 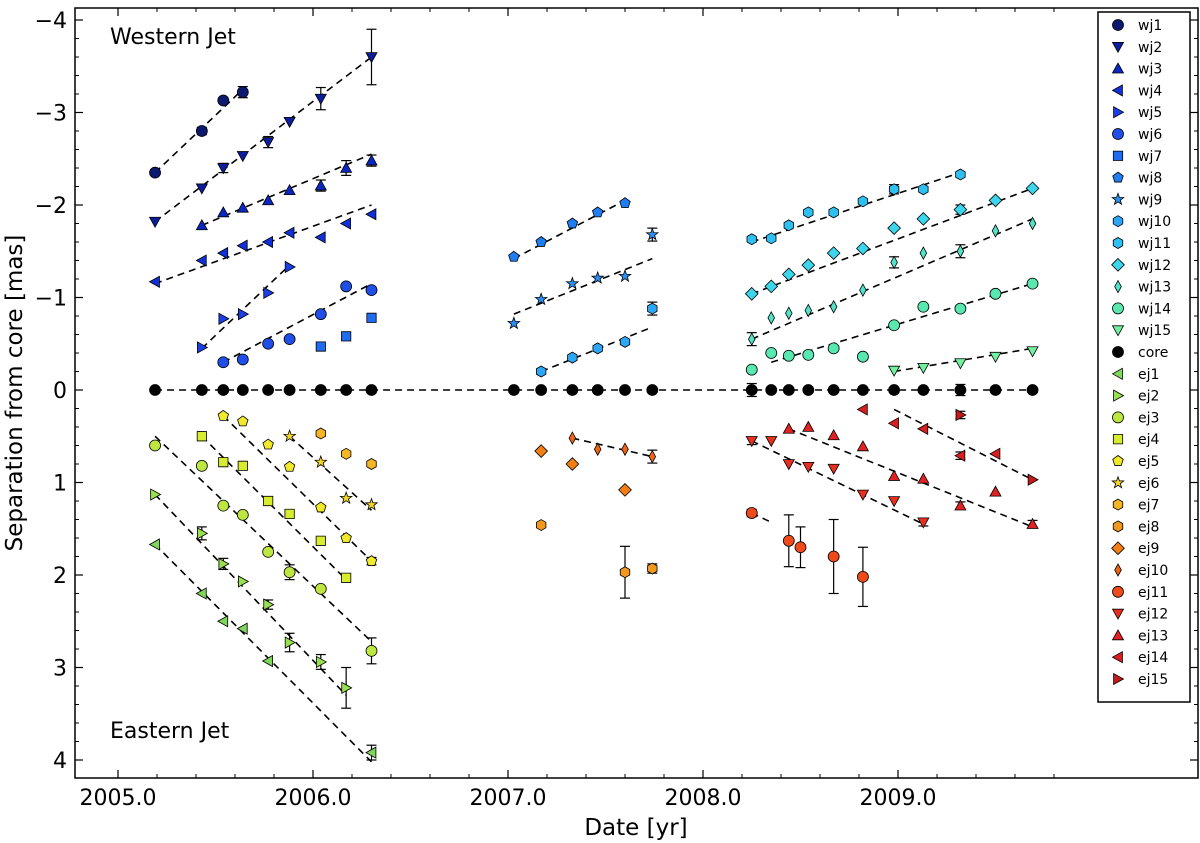 I want to click on legend-label-ej11: ej11, so click(x=1153, y=593).